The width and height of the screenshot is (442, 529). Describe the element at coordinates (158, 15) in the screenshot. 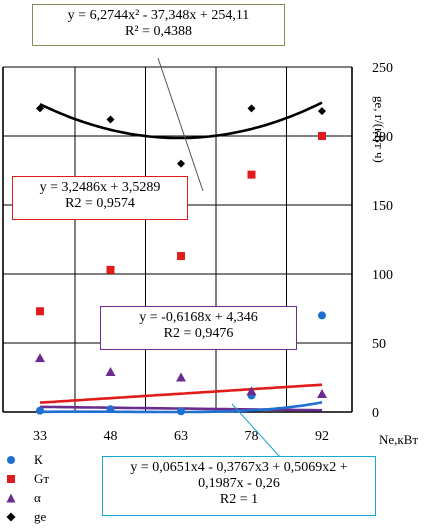

I see `ge-equation: y = 6,2744x² - 37,348x + 254,11` at that location.